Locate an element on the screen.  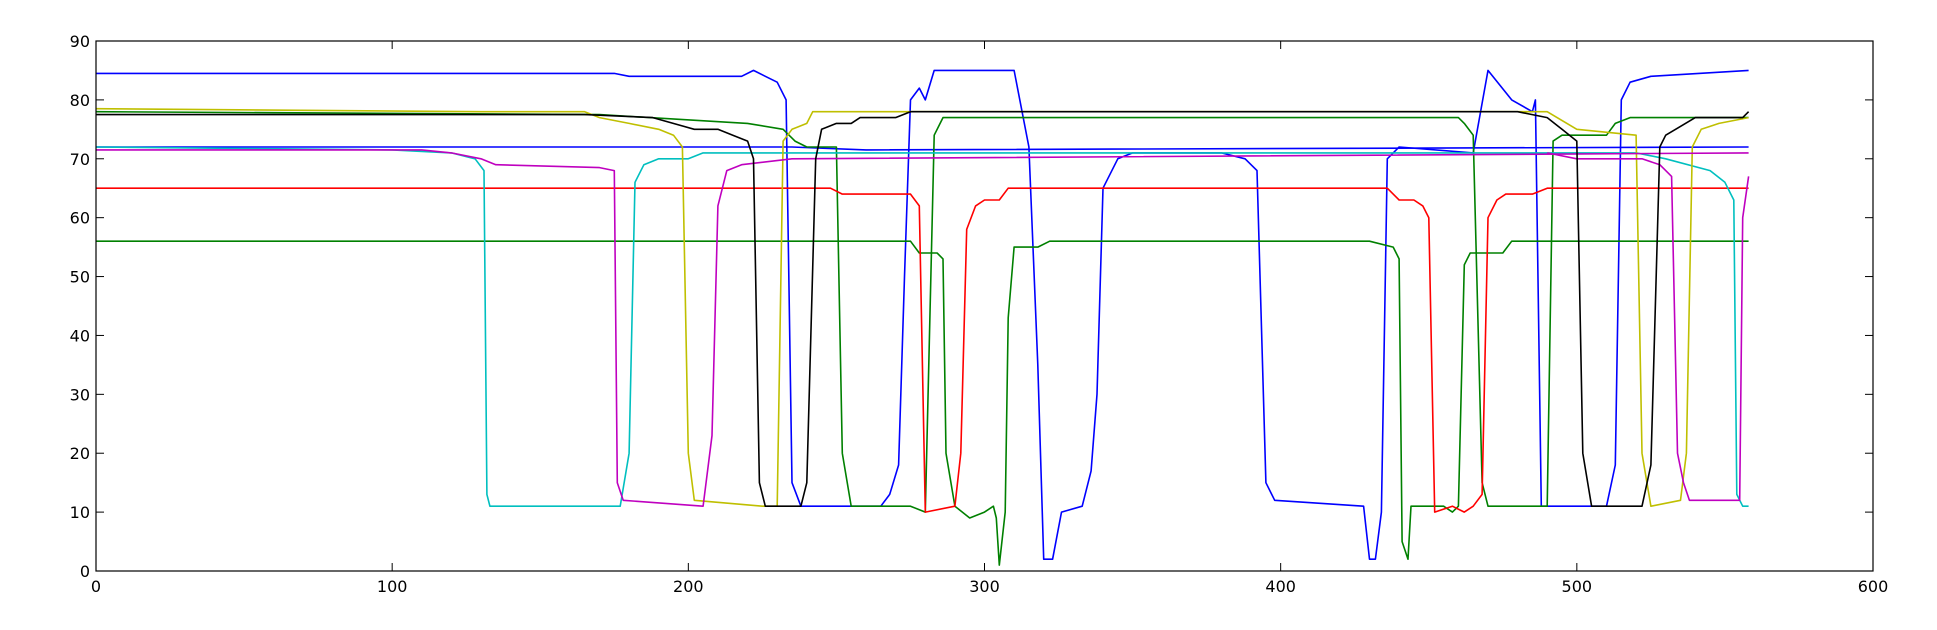
x-tick-label: 400 is located at coordinates (1280, 586).